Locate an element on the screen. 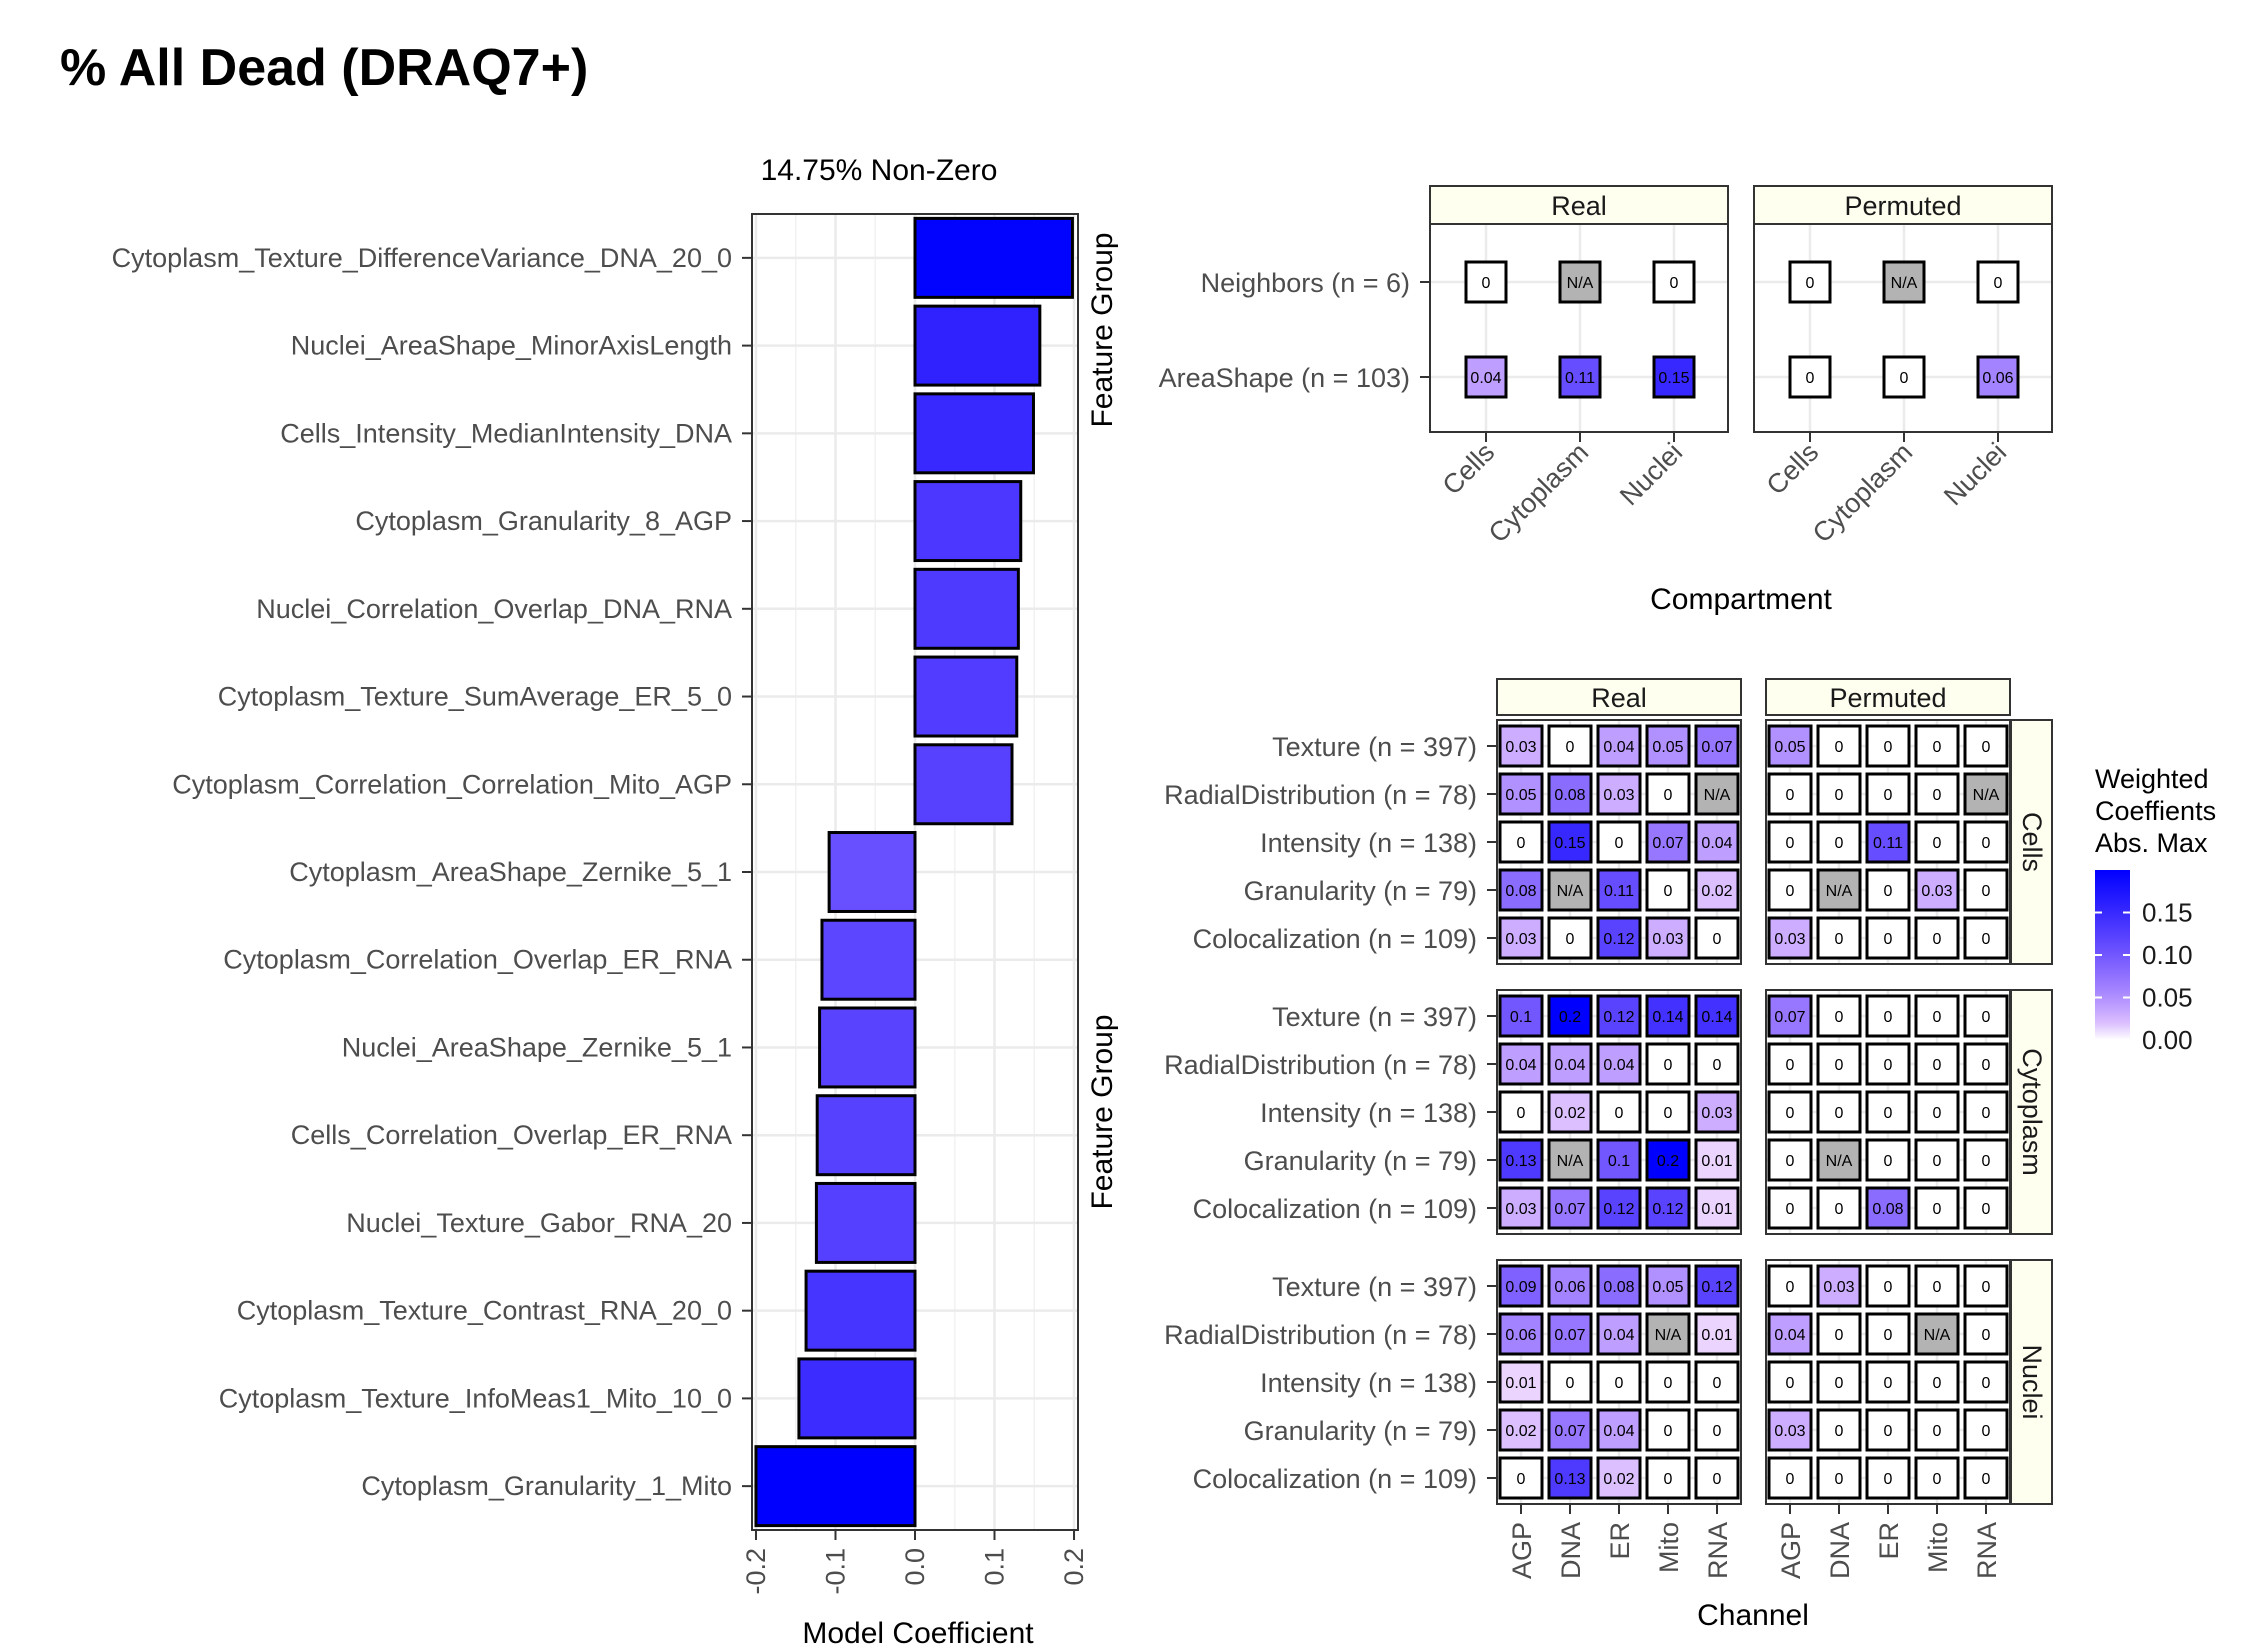  facet-strip-label: Real is located at coordinates (1619, 698).